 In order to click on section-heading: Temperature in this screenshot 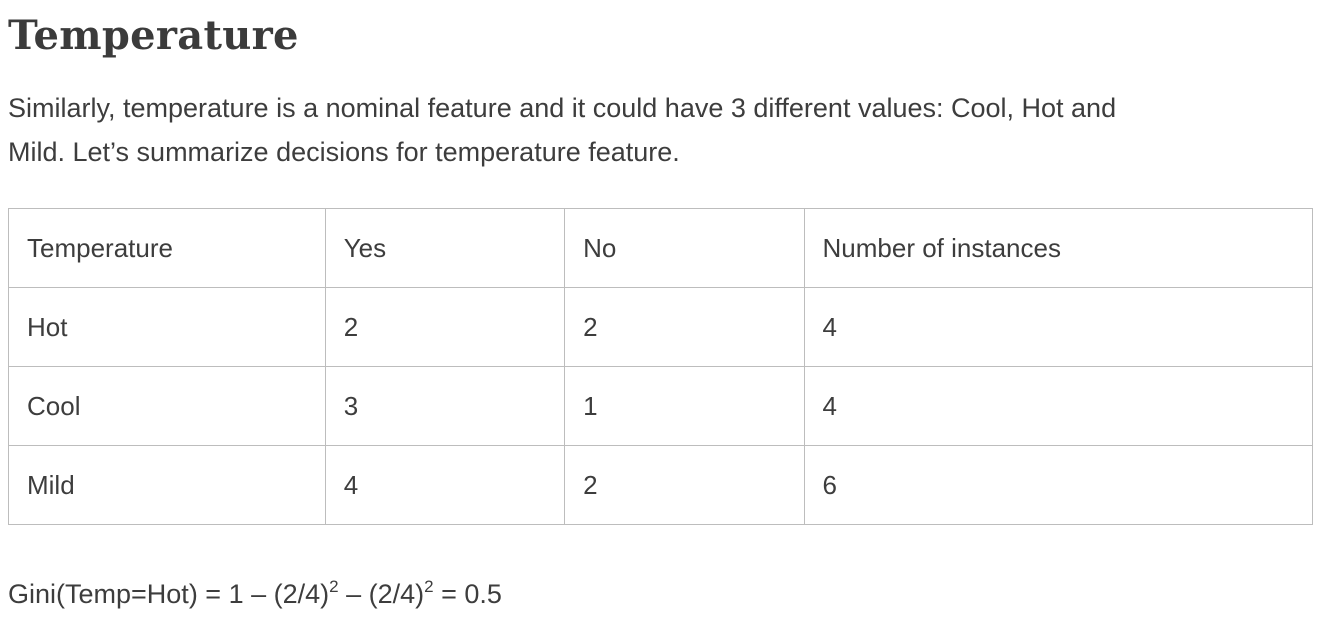, I will do `click(153, 35)`.